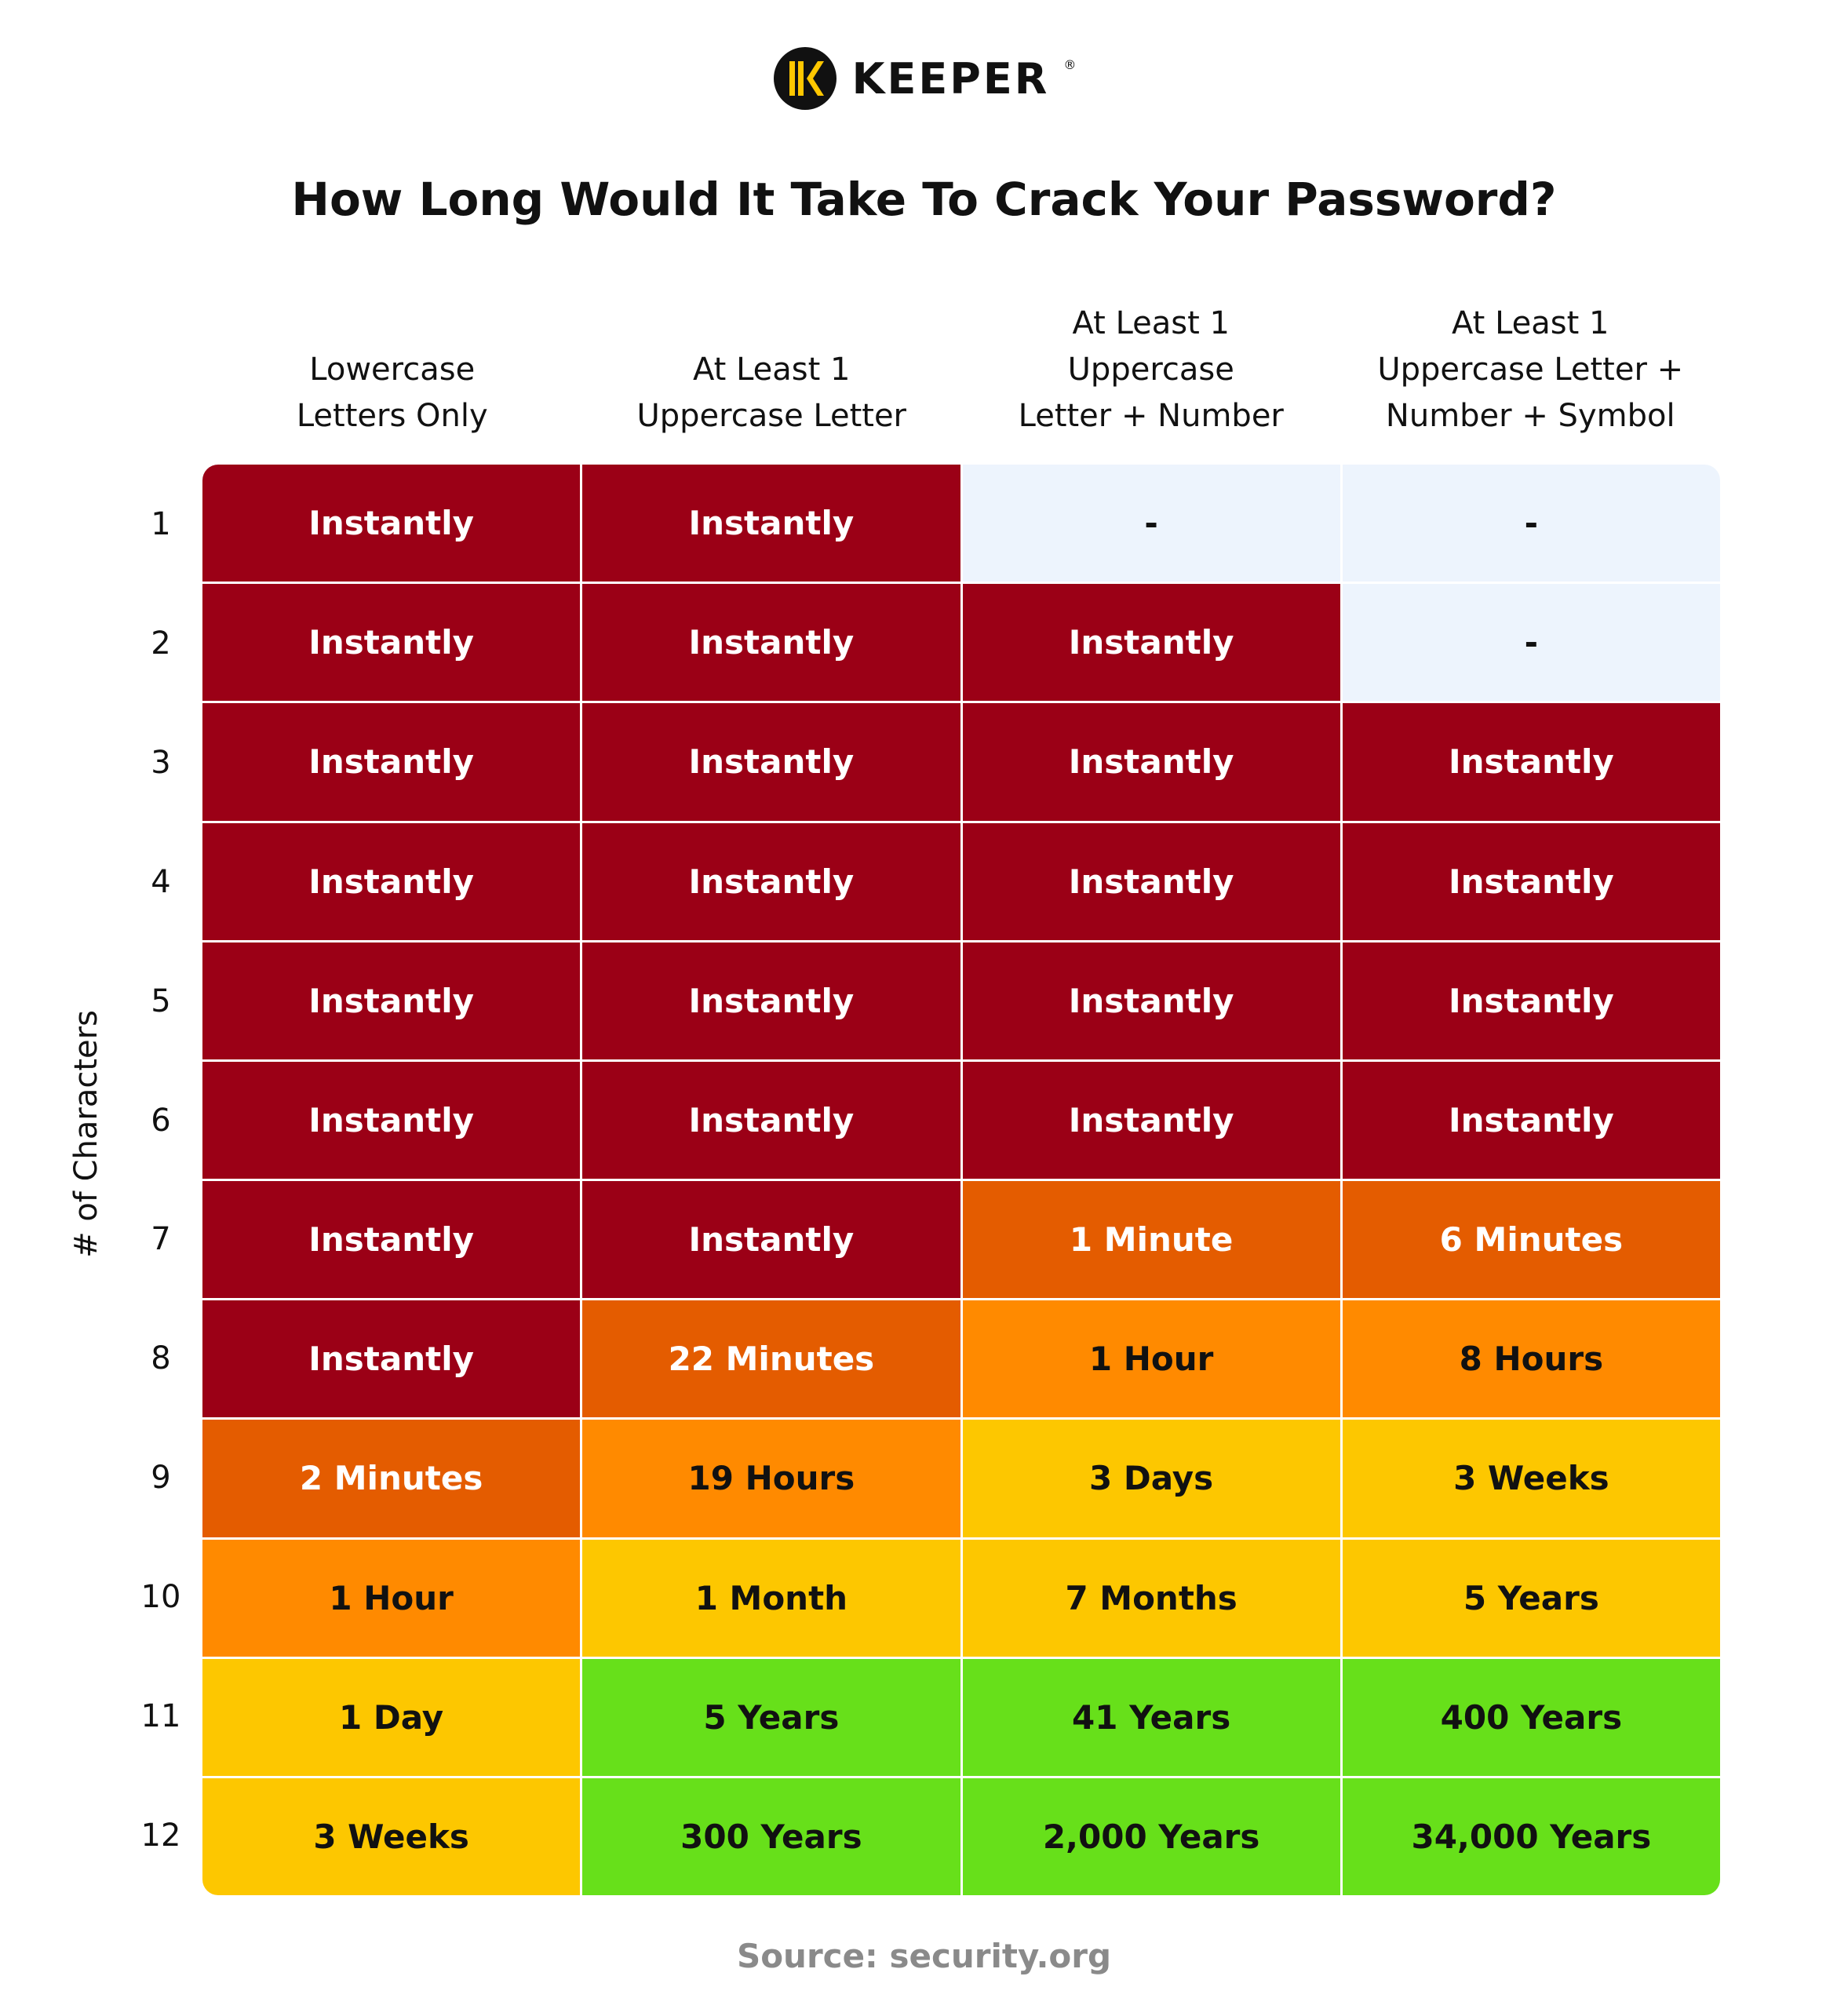 The height and width of the screenshot is (2009, 1848). Describe the element at coordinates (391, 1717) in the screenshot. I see `table-cell: 1 Day` at that location.